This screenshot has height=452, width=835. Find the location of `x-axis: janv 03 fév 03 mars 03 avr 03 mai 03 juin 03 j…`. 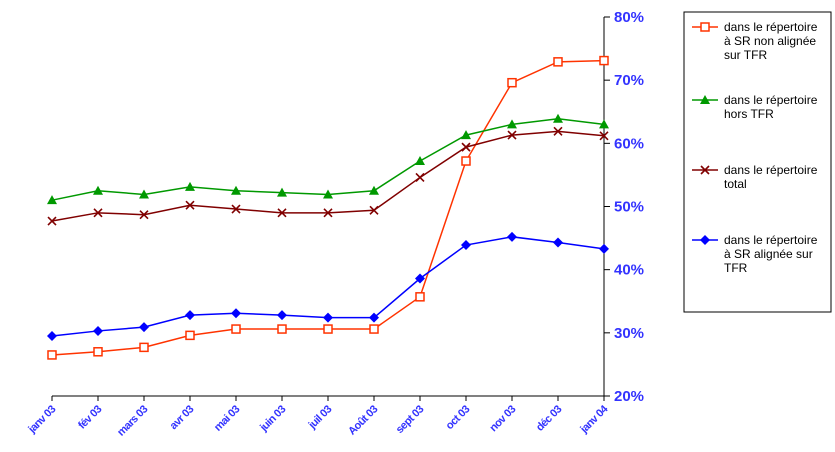

x-axis: janv 03 fév 03 mars 03 avr 03 mai 03 juin 03 j… is located at coordinates (319, 417).